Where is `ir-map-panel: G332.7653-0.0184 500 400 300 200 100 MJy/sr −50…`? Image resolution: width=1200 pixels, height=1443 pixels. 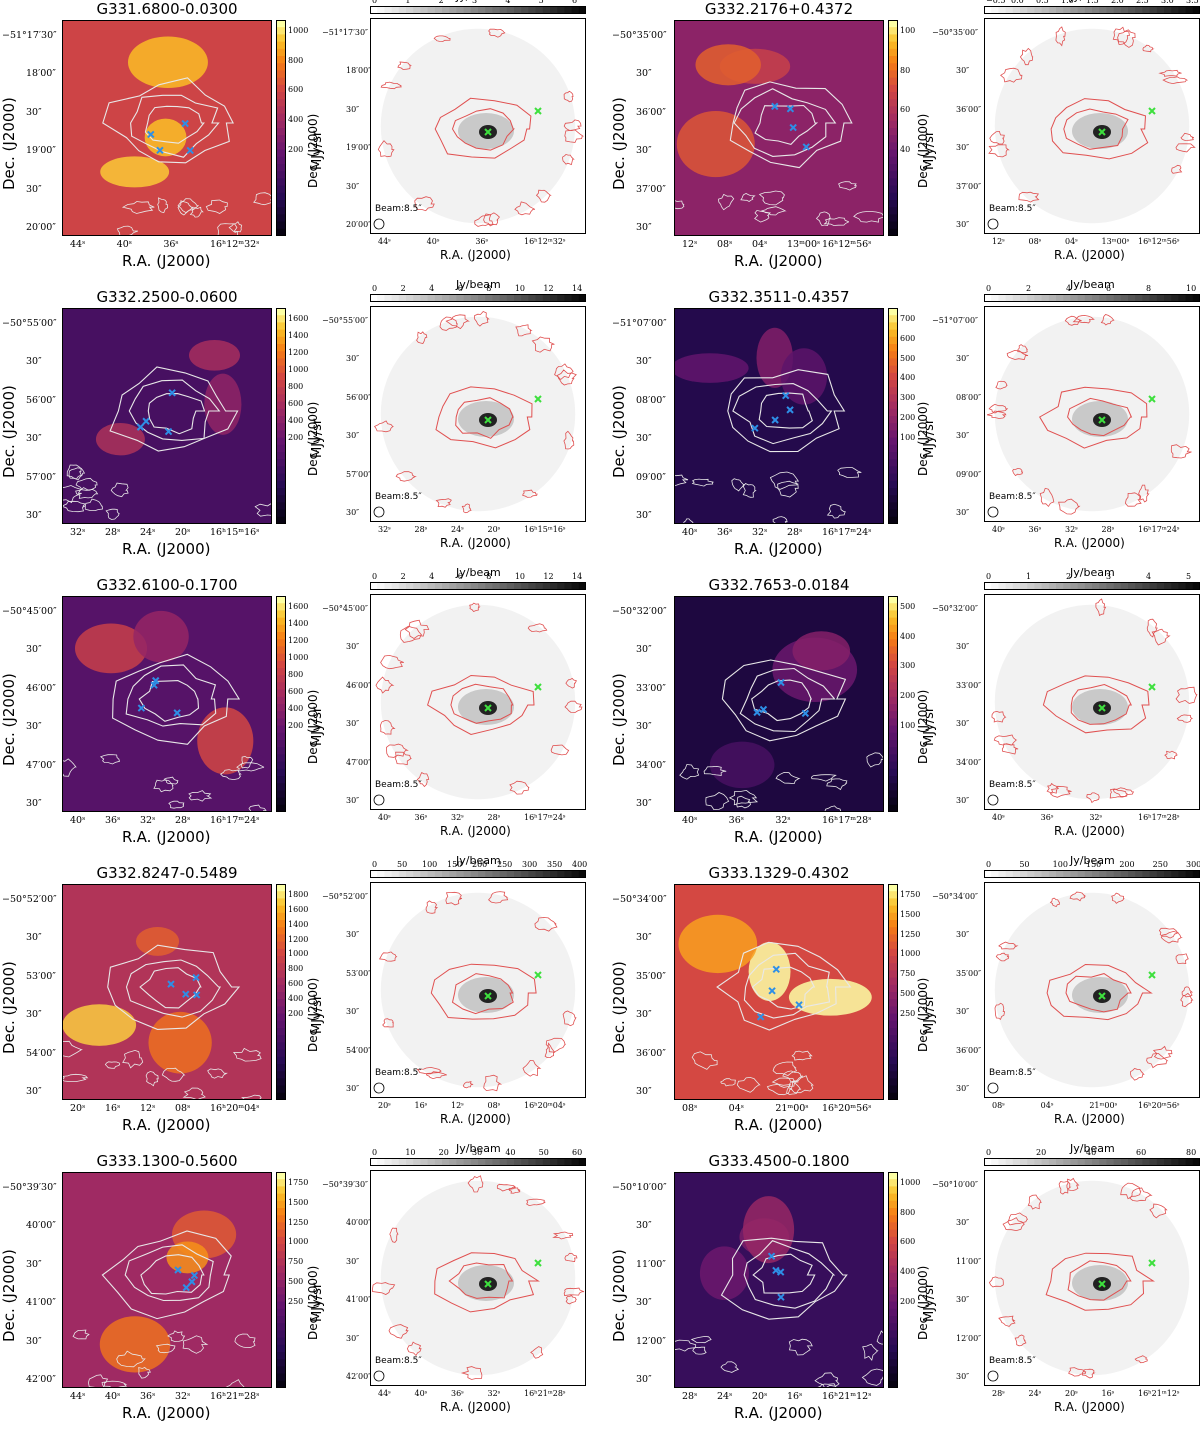 ir-map-panel: G332.7653-0.0184 500 400 300 200 100 MJy/sr −50… is located at coordinates (773, 720).